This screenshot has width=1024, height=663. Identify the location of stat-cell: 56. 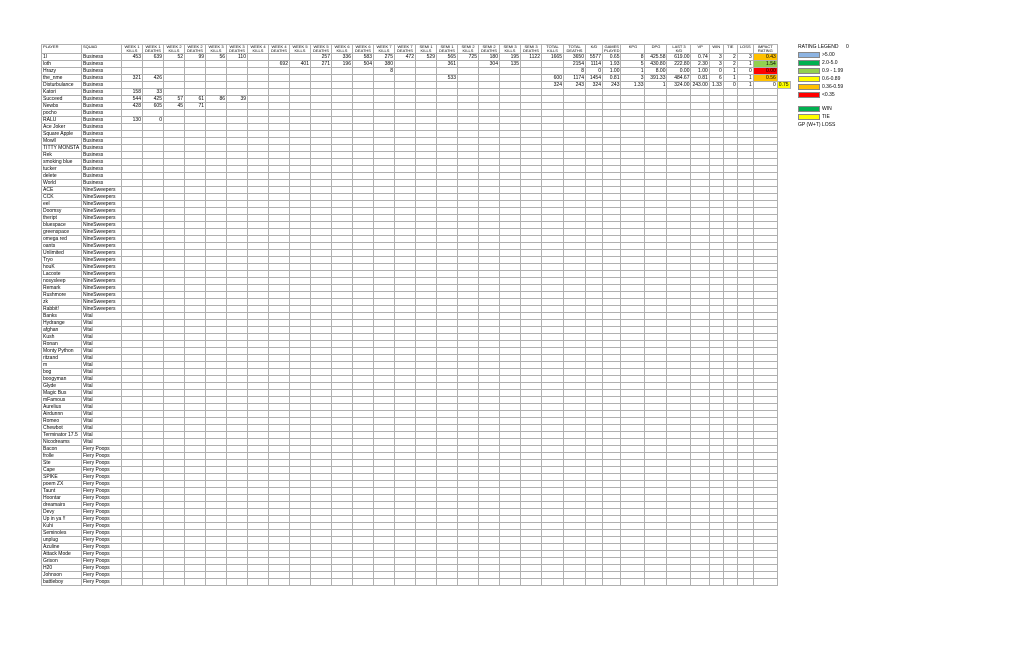
(216, 57).